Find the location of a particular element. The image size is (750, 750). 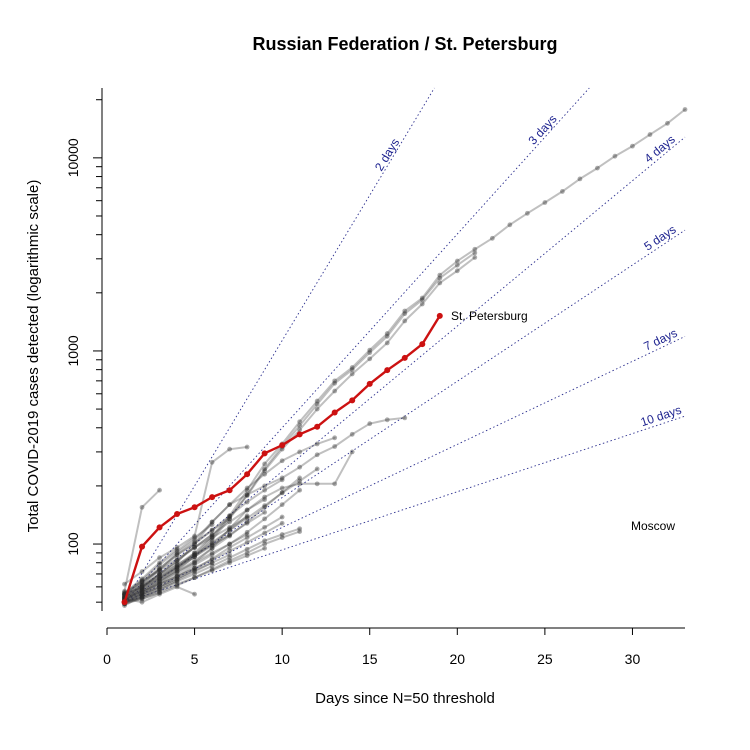

guide-label-5-days: 5 days is located at coordinates (659, 237).